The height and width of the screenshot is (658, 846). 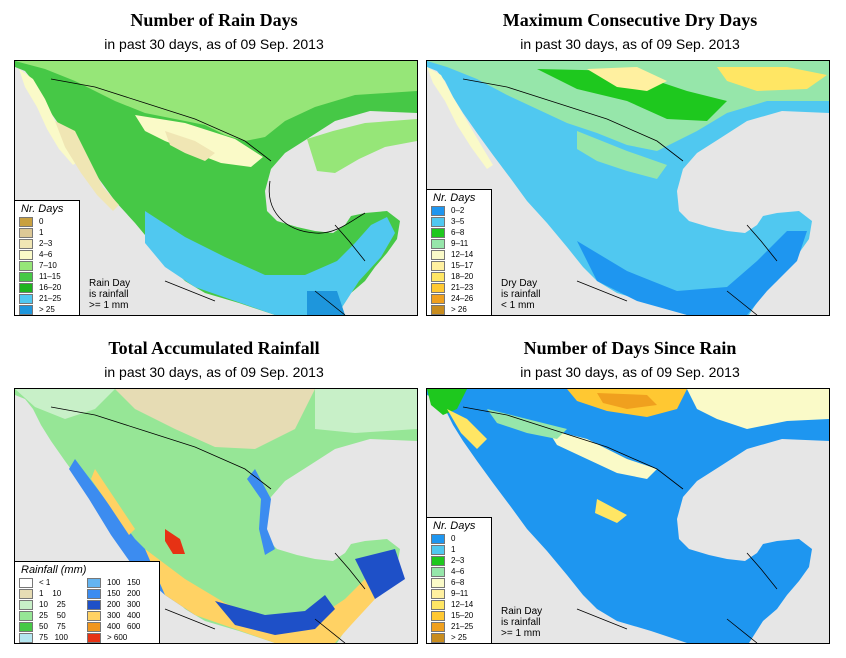 I want to click on legend-item: > 600, so click(x=117, y=637).